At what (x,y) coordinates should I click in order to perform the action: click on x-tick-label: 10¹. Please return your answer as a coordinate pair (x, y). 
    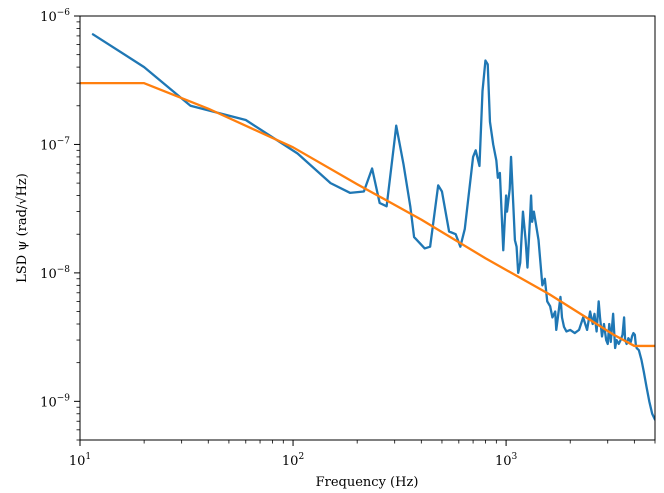
    Looking at the image, I should click on (80, 460).